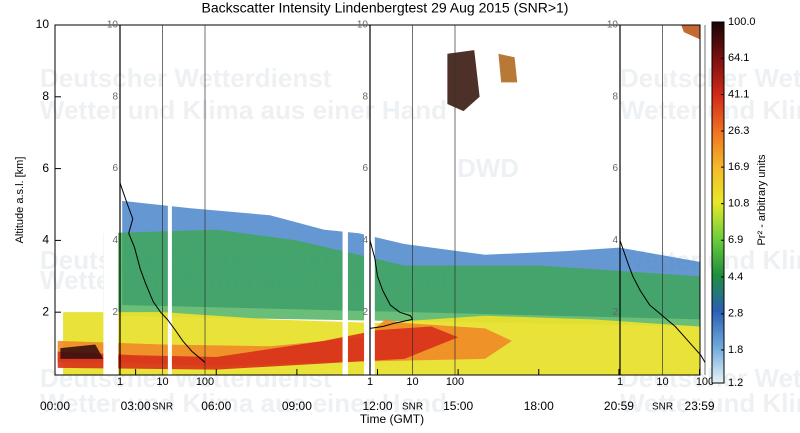 The image size is (800, 433). Describe the element at coordinates (735, 314) in the screenshot. I see `colorbar-tick-label: 2.8` at that location.